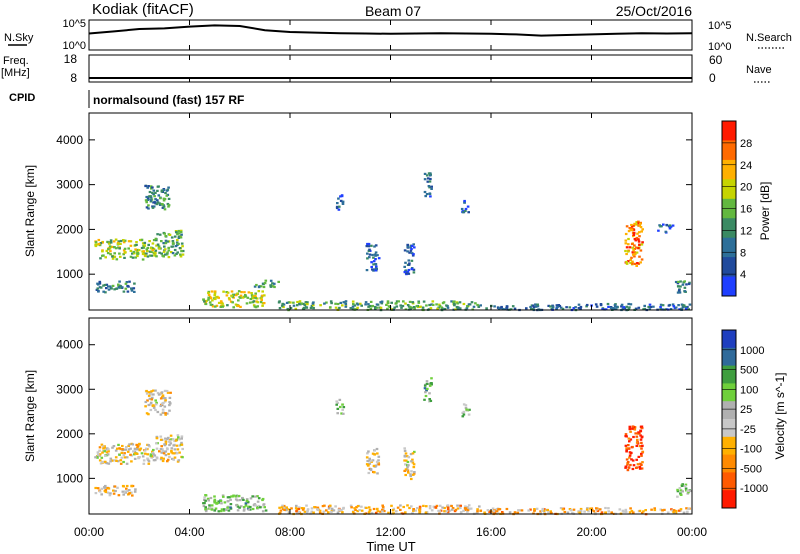  What do you see at coordinates (654, 11) in the screenshot?
I see `date-title: 25/Oct/2016` at bounding box center [654, 11].